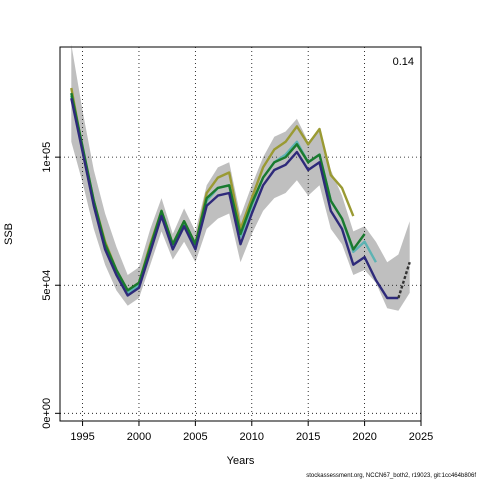  I want to click on x-tick-label: 2010, so click(252, 437).